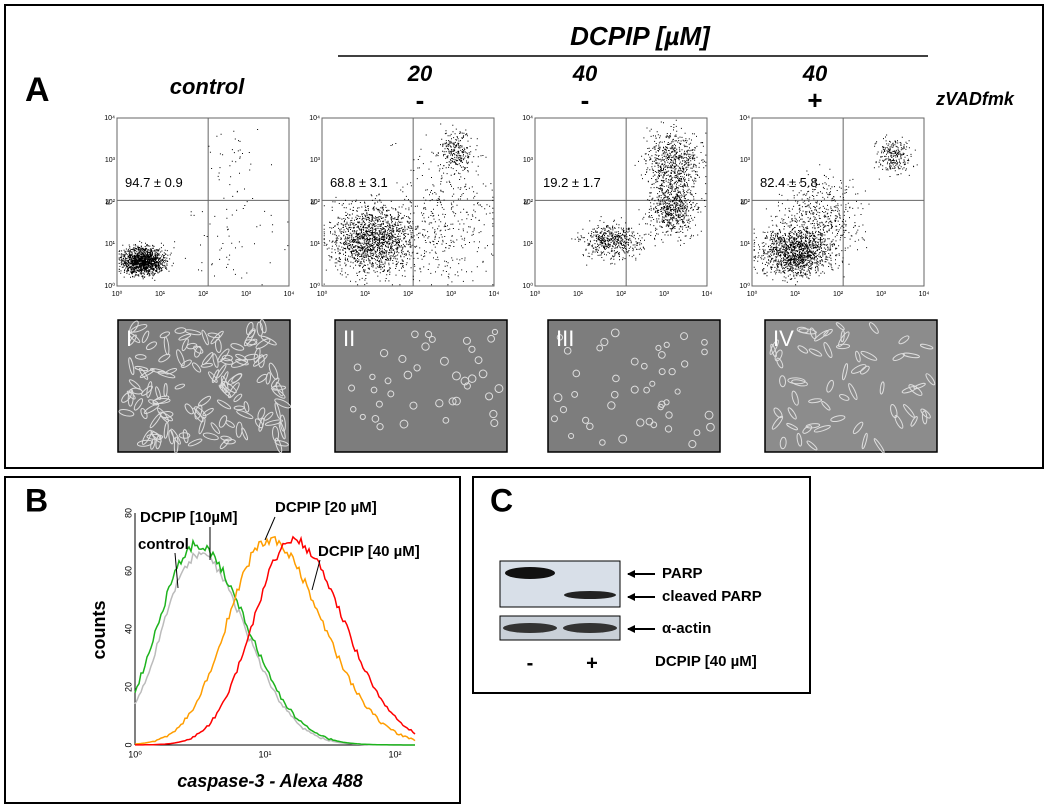 The image size is (1050, 810). Describe the element at coordinates (359, 182) in the screenshot. I see `quadrant-percent: 68.8 ± 3.1` at that location.